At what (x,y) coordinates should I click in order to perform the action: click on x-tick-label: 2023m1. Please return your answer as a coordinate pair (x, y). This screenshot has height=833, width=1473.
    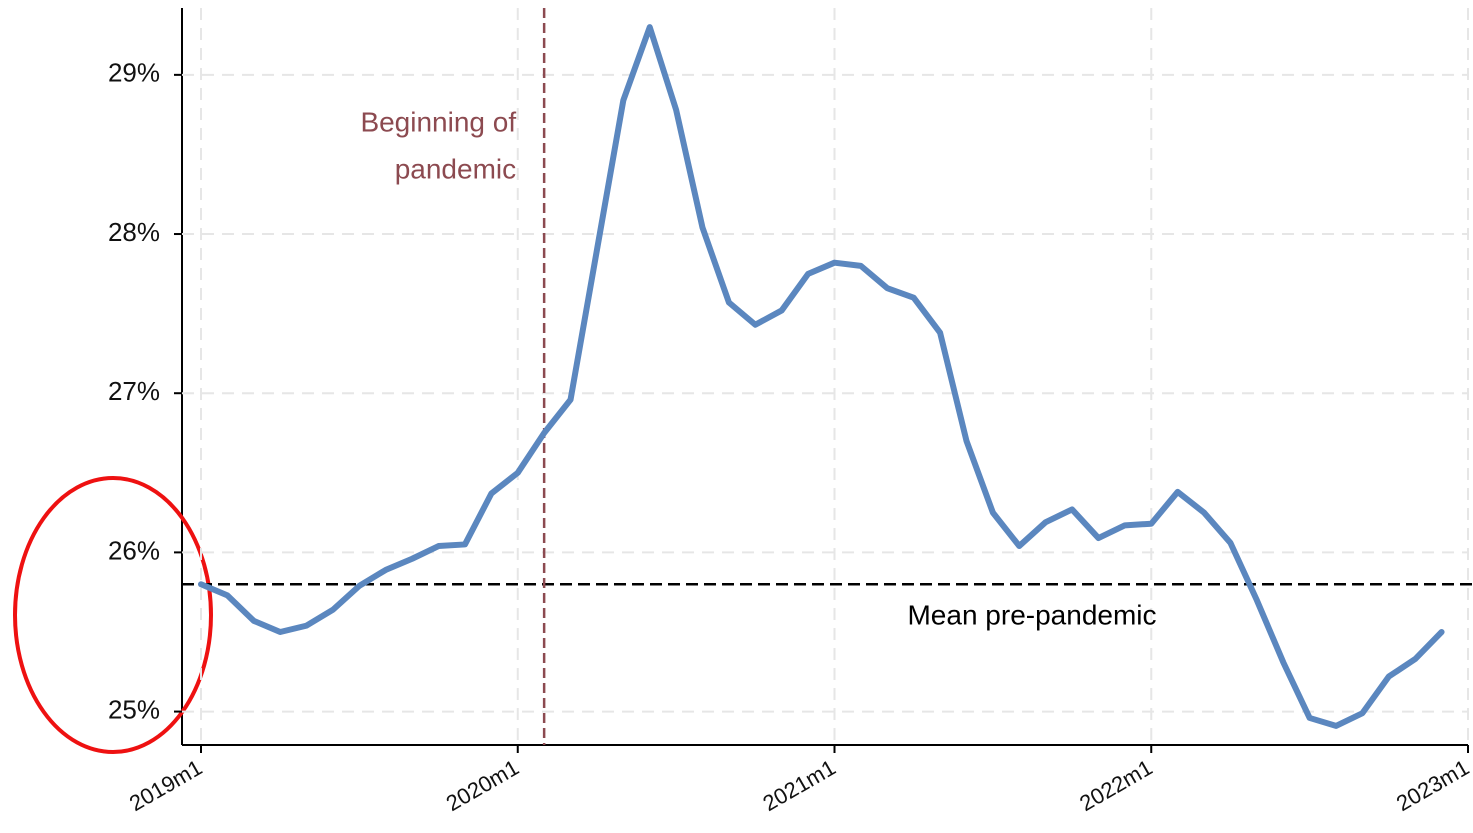
    Looking at the image, I should click on (1432, 785).